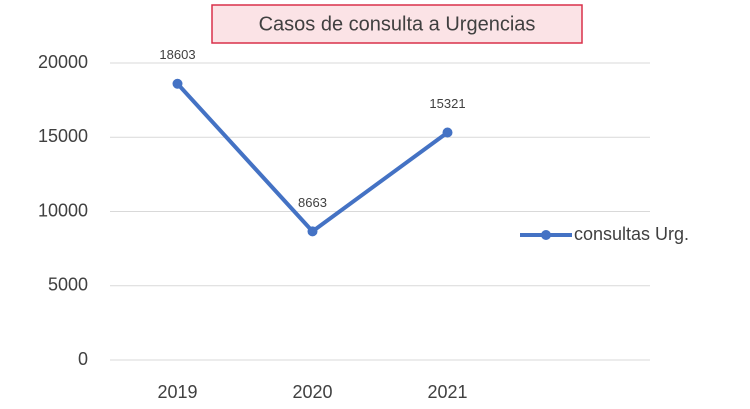 The width and height of the screenshot is (750, 409). I want to click on y-tick-label: 20000, so click(63, 62).